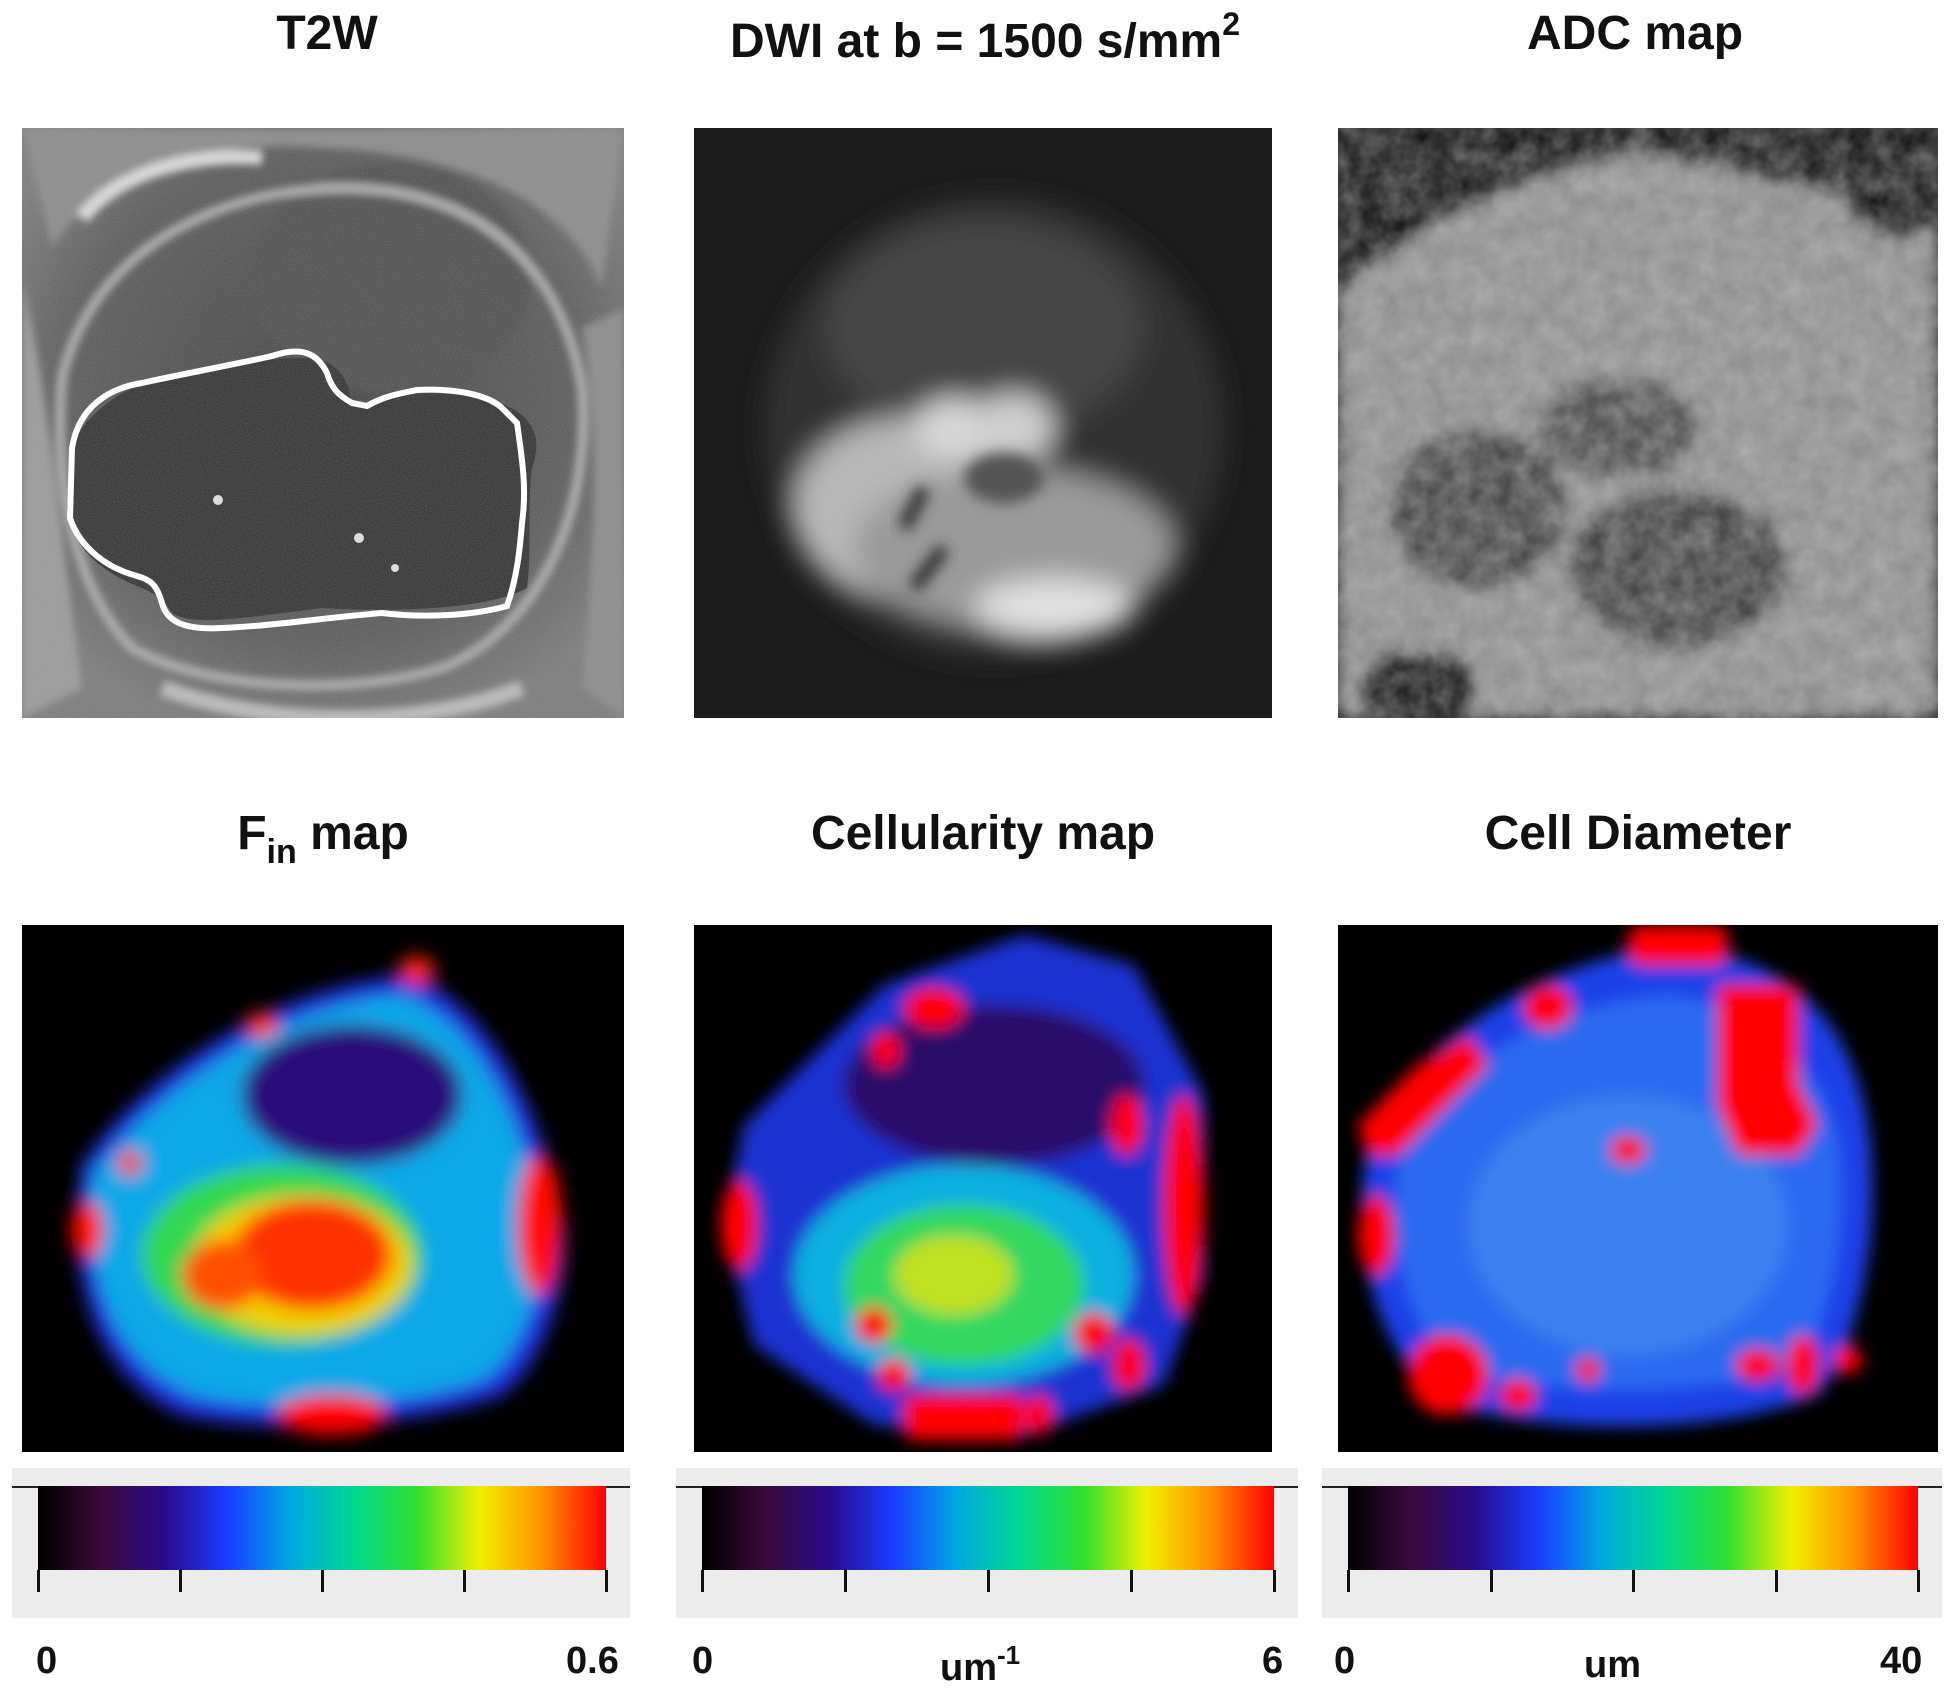 Image resolution: width=1950 pixels, height=1690 pixels. I want to click on fin-colorbar, so click(321, 1543).